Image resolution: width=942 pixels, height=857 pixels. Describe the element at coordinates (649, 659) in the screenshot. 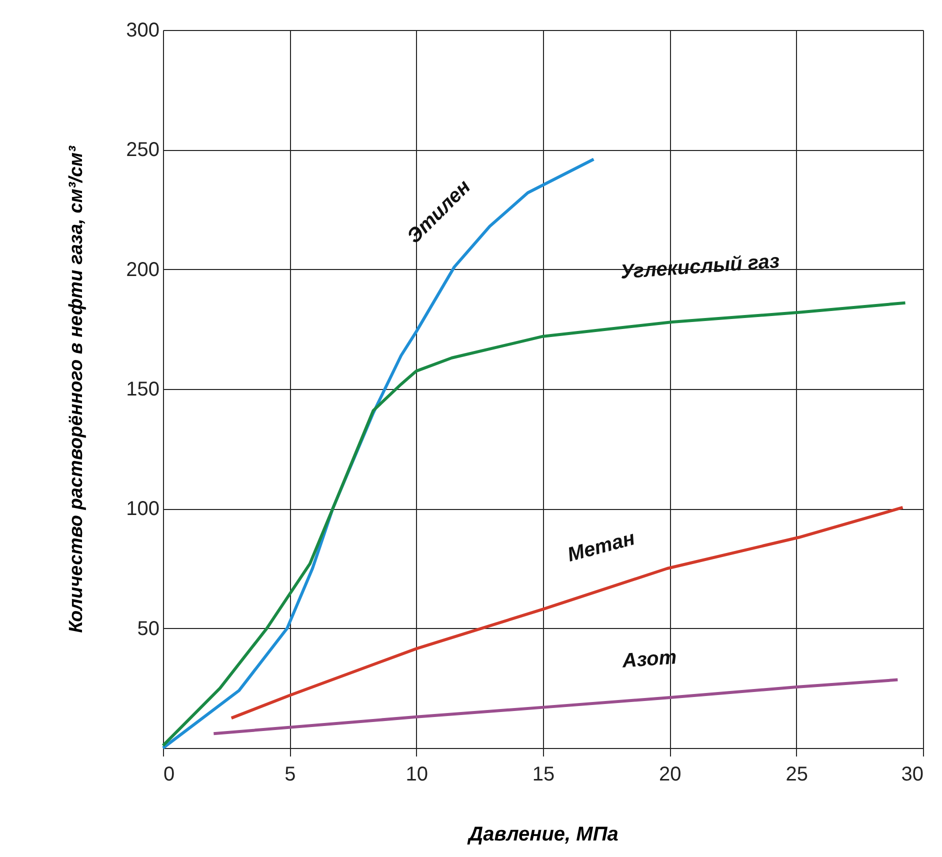

I see `series-label: Азот` at that location.